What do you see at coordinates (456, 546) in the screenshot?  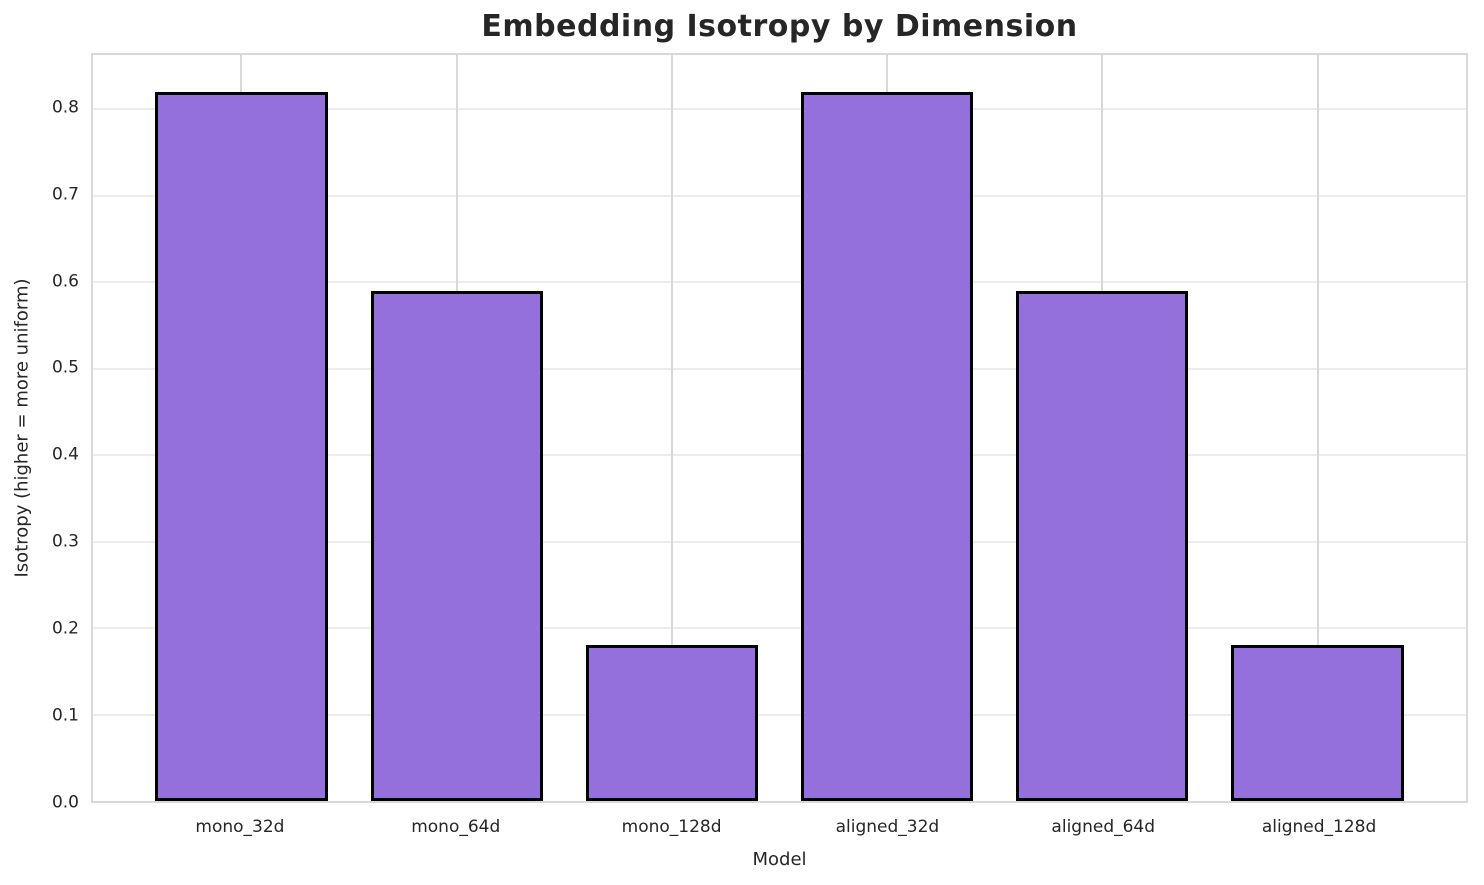 I see `bar-mono_64d` at bounding box center [456, 546].